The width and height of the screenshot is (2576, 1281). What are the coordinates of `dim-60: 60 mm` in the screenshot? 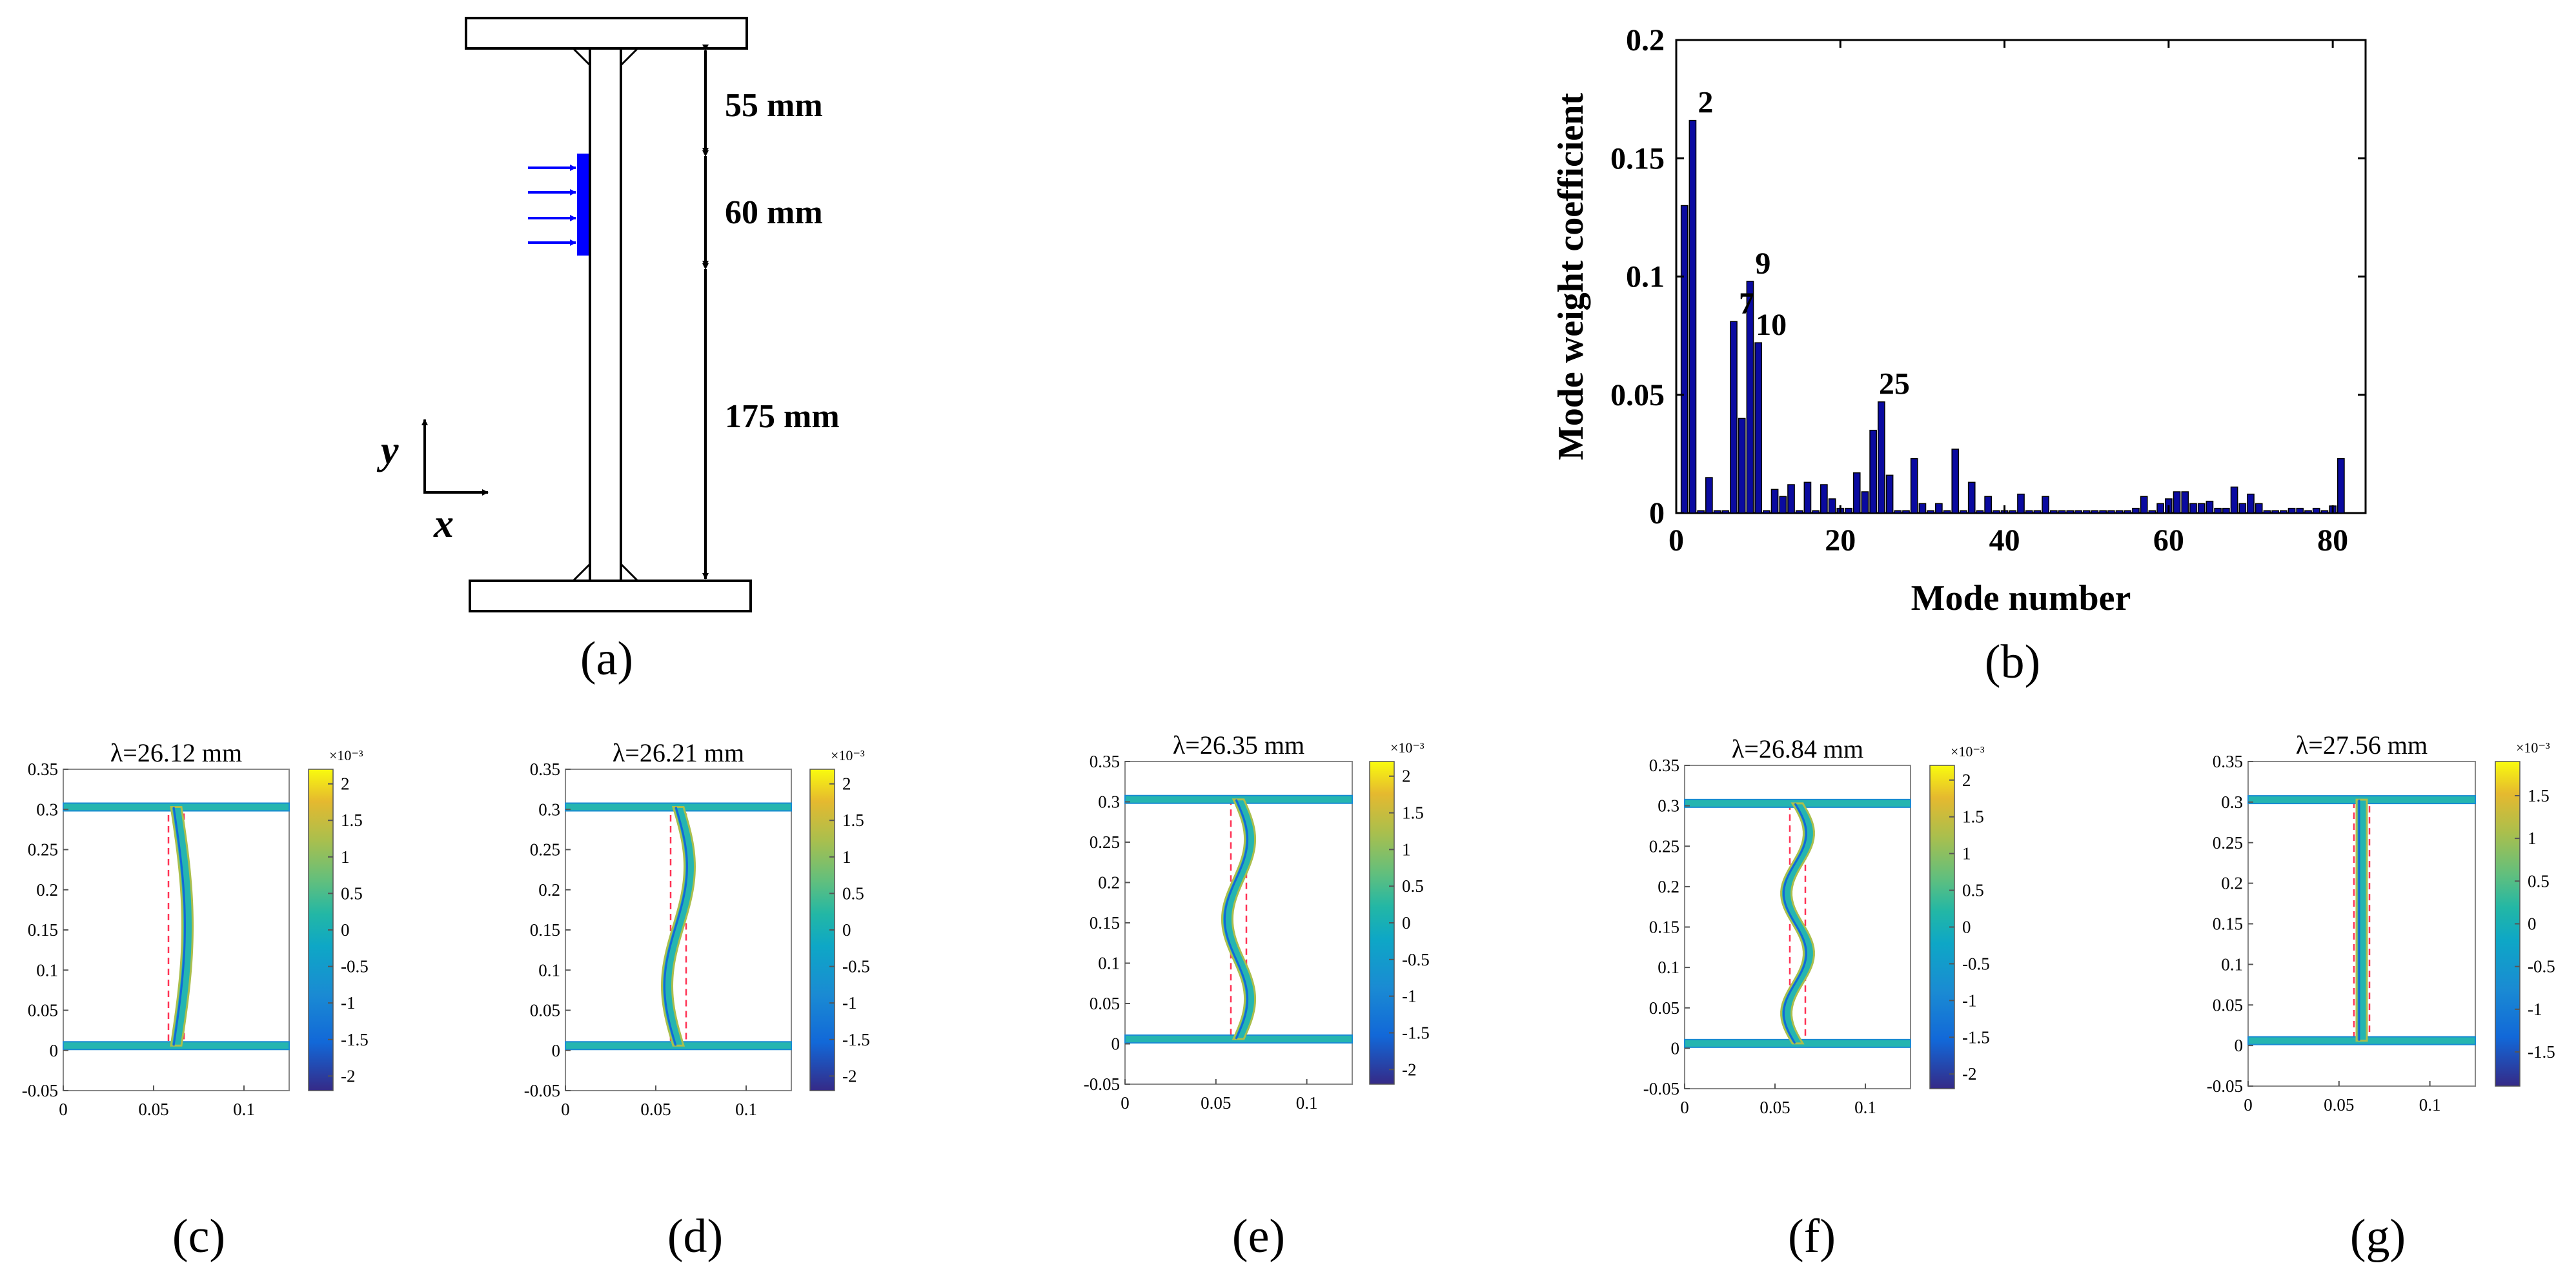 It's located at (774, 212).